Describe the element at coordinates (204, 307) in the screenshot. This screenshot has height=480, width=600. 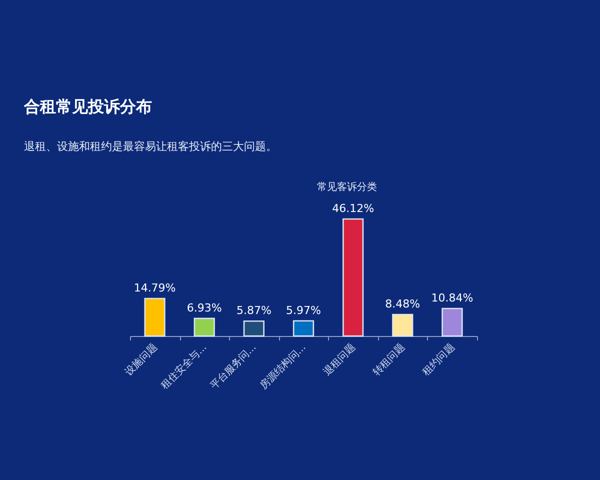
I see `data-label: 6.93%` at that location.